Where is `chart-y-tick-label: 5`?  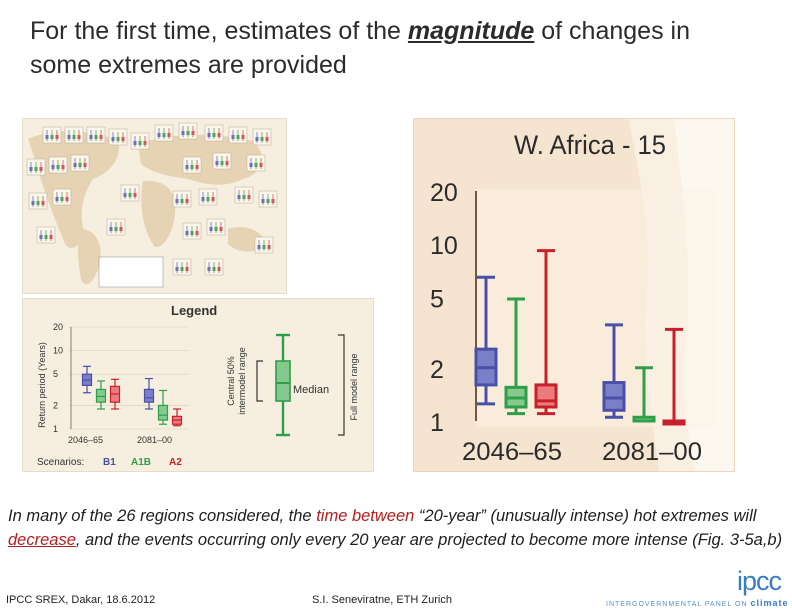
chart-y-tick-label: 5 is located at coordinates (437, 299).